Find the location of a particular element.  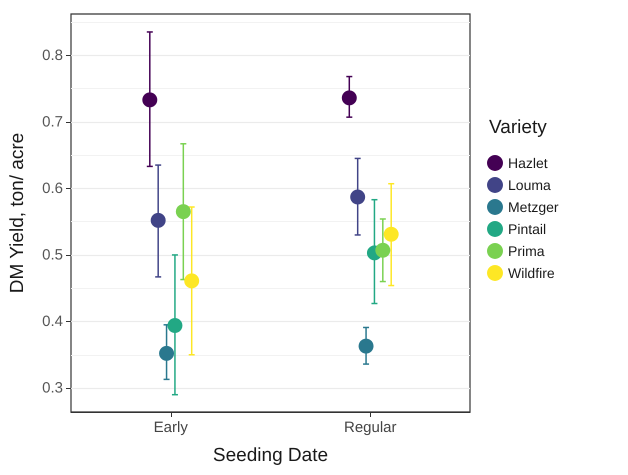

y-axis-title: DM Yield, ton/ acre is located at coordinates (17, 213).